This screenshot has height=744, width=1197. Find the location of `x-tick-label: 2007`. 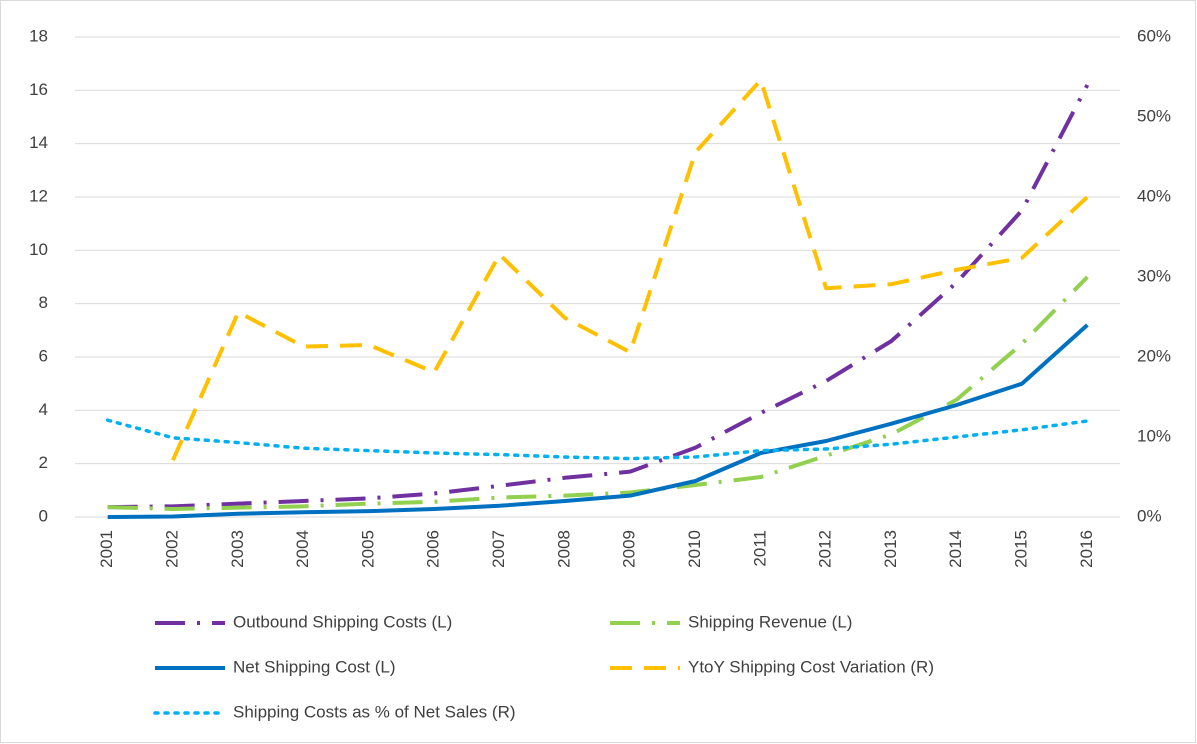

x-tick-label: 2007 is located at coordinates (498, 549).